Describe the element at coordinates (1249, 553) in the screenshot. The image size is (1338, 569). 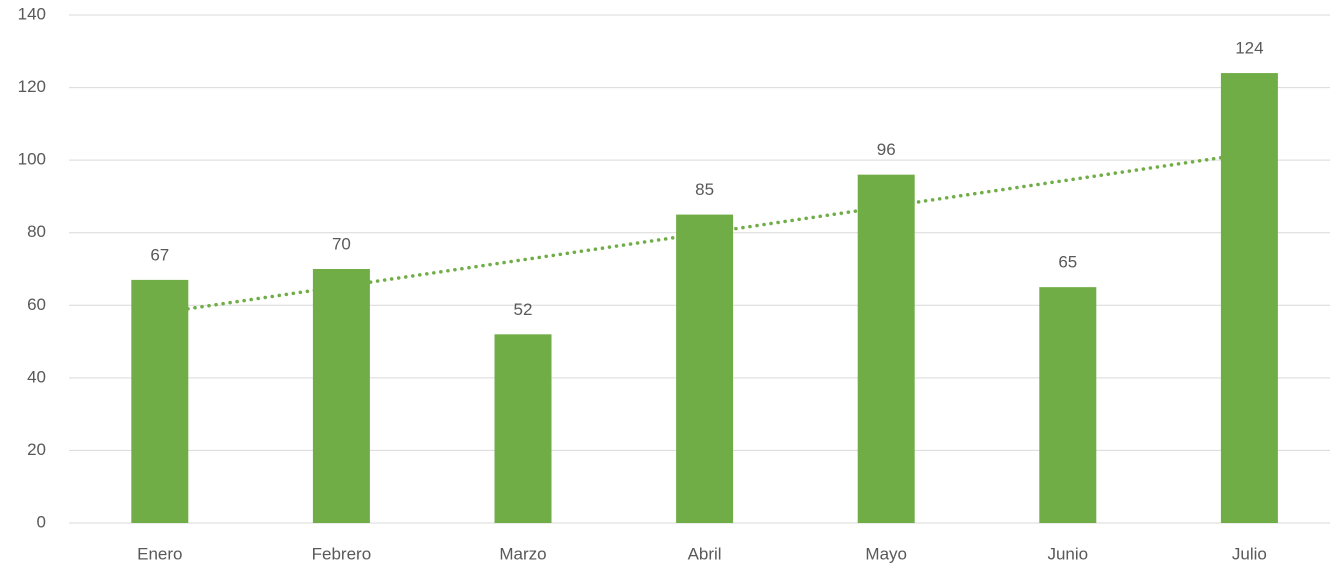
I see `x-tick-label: Julio` at that location.